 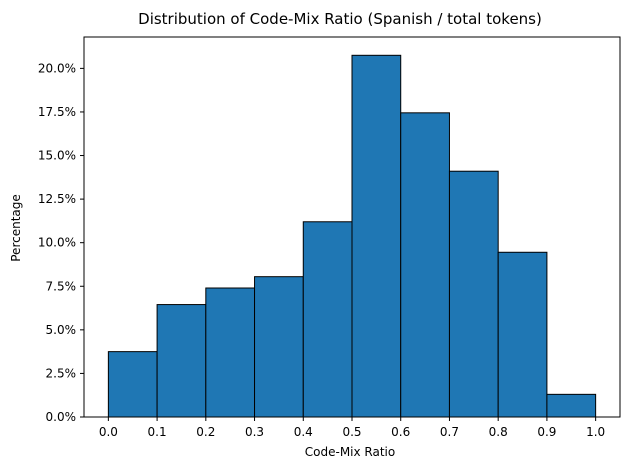 I want to click on y-tick-label: 10.0%, so click(x=57, y=243).